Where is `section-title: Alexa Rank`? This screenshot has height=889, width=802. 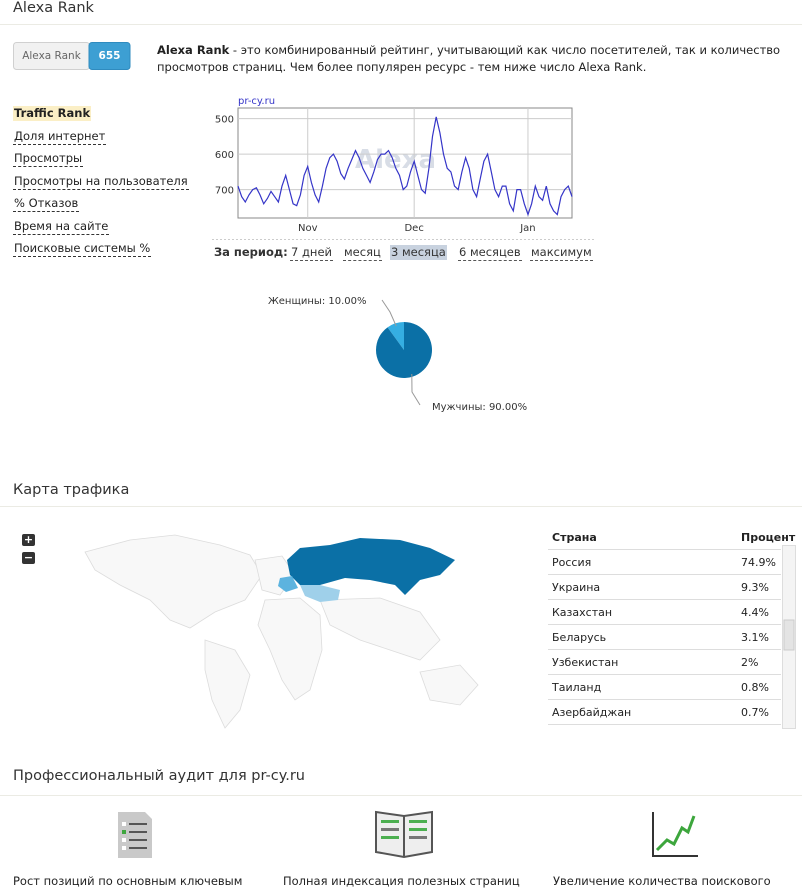
section-title: Alexa Rank is located at coordinates (53, 8).